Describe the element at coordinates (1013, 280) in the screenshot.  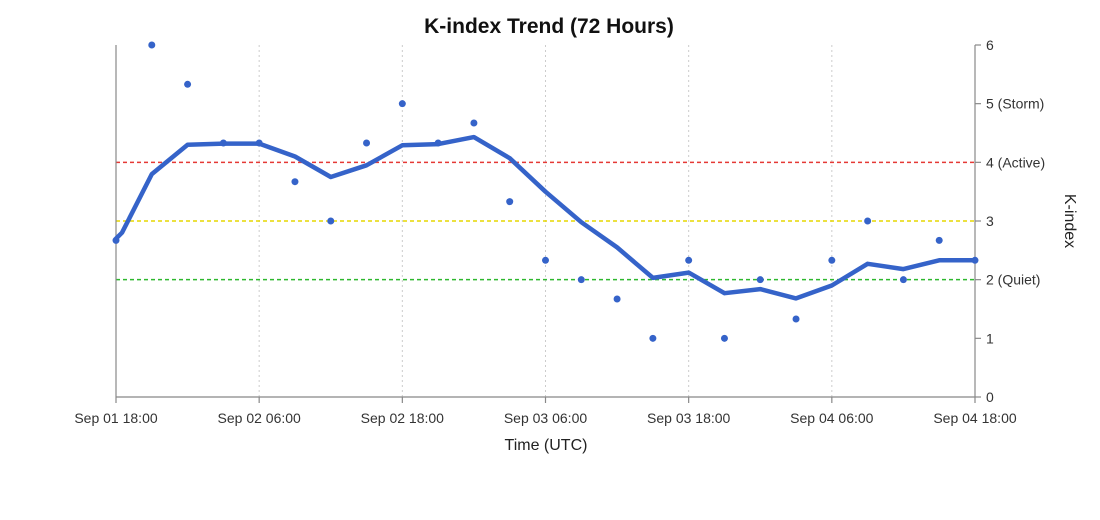
I see `y-tick-label-2: 2 (Quiet)` at that location.